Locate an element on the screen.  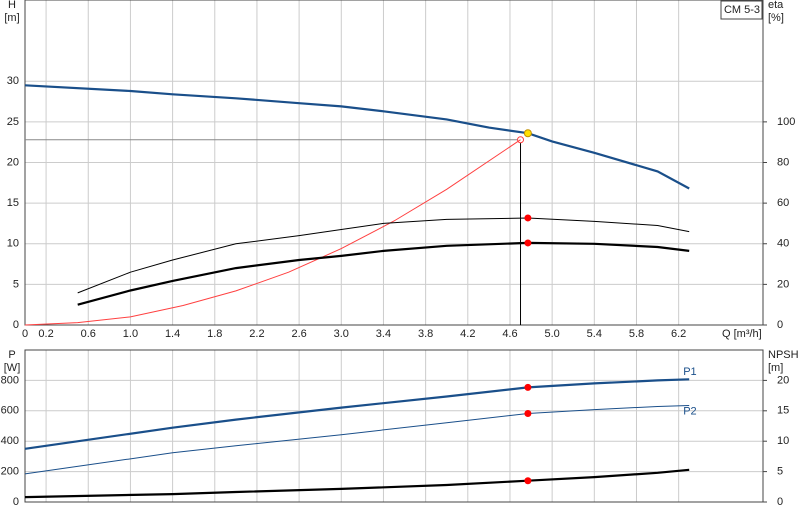
y2-axis-label: [%] is located at coordinates (776, 18).